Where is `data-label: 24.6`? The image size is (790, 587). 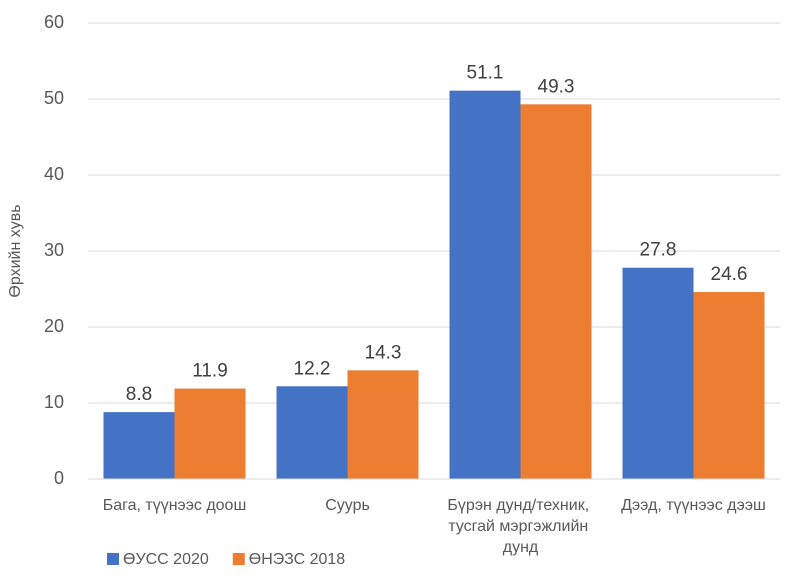 data-label: 24.6 is located at coordinates (729, 274).